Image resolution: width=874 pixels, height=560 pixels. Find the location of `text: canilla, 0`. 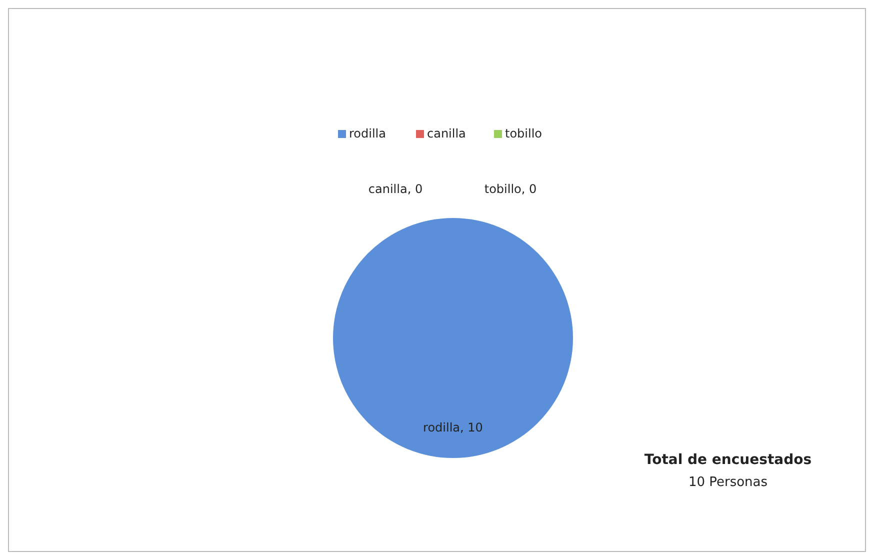

text: canilla, 0 is located at coordinates (395, 189).